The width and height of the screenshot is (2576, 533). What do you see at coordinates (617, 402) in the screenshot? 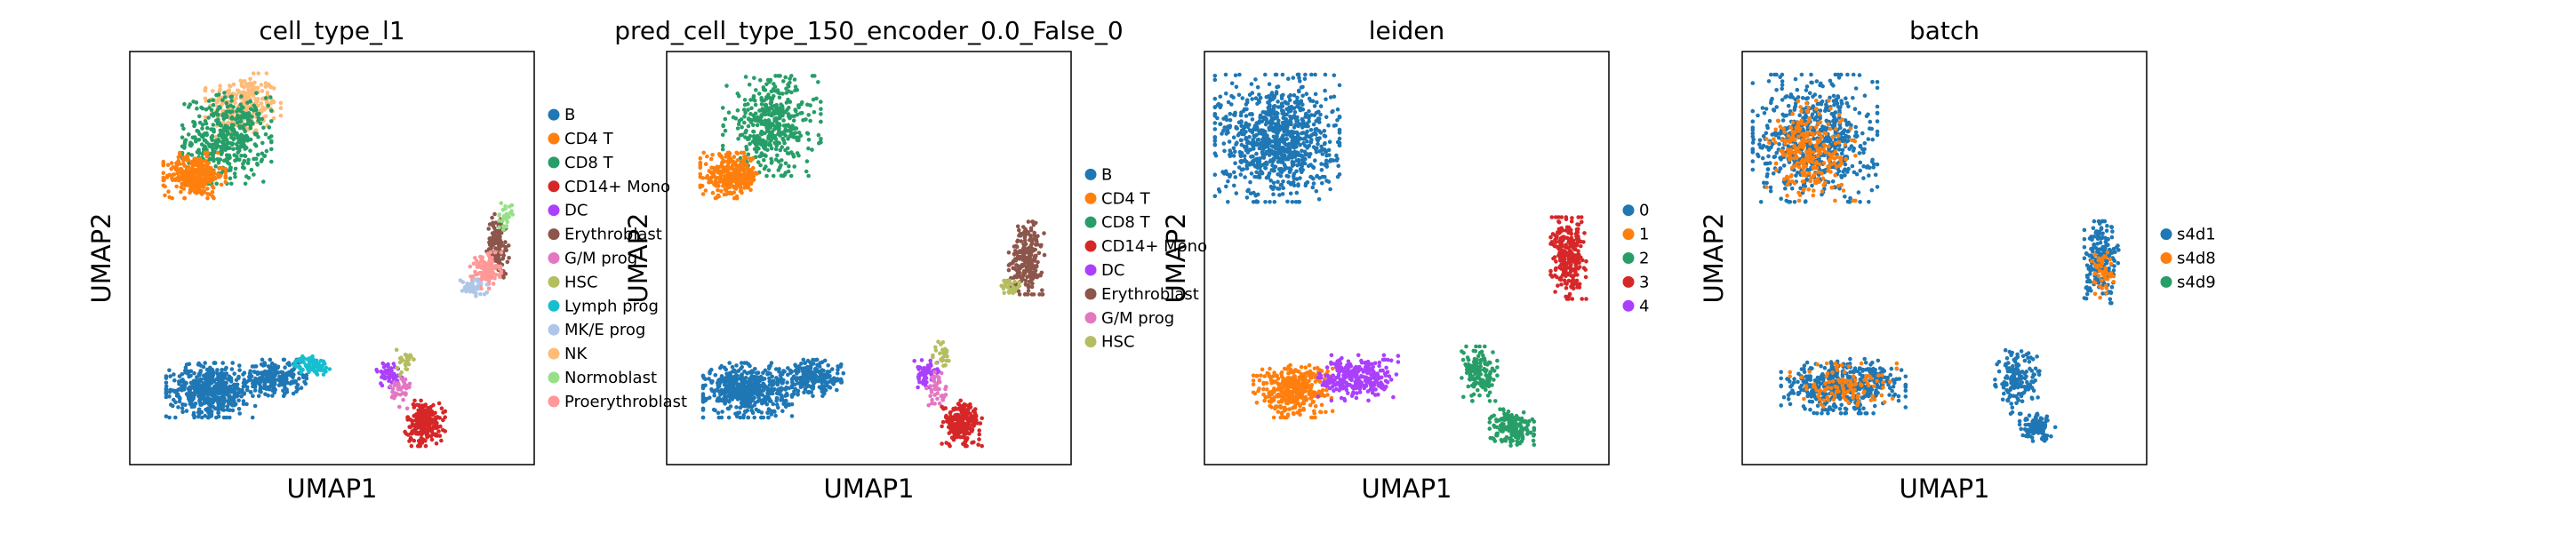
I see `legend-item: Proerythroblast` at bounding box center [617, 402].